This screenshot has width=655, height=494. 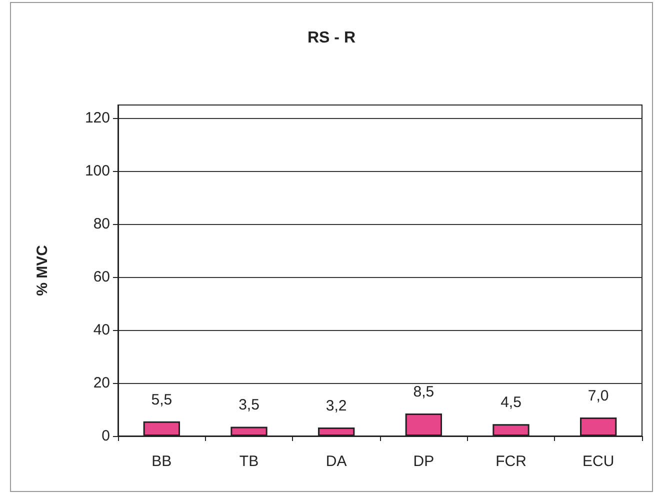 What do you see at coordinates (249, 405) in the screenshot?
I see `data-label: 3,5` at bounding box center [249, 405].